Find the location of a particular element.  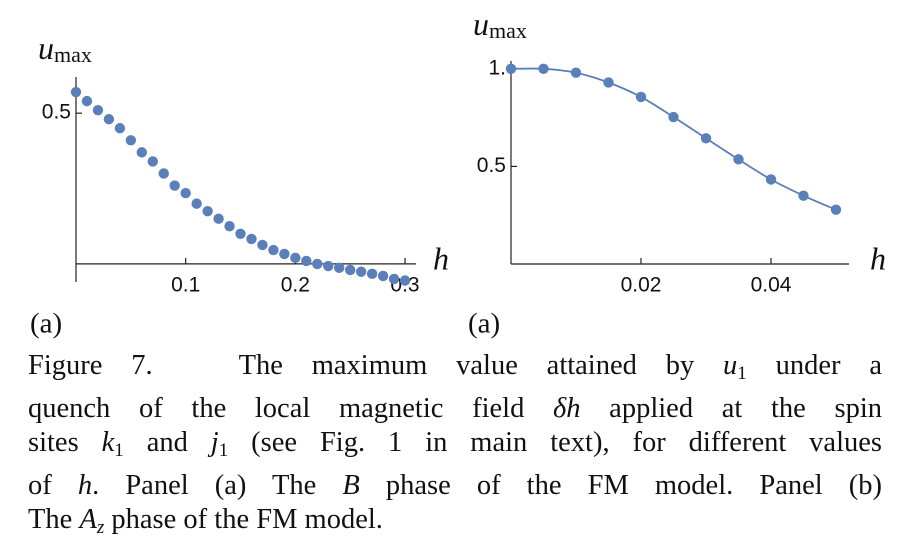

caption-text: under a is located at coordinates (814, 365).